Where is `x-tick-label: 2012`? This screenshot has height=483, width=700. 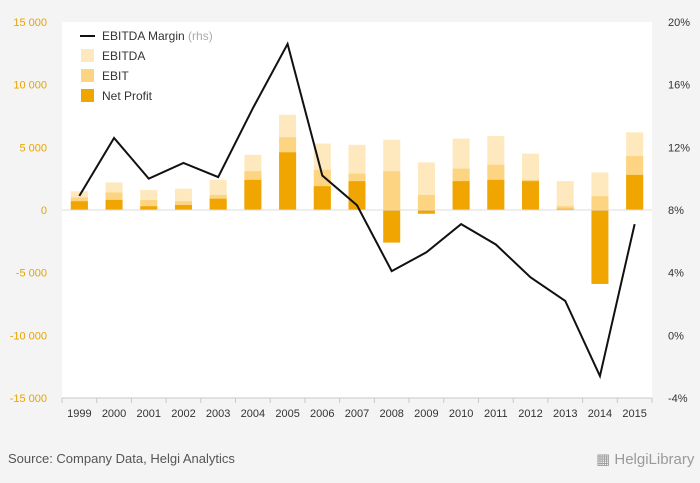
x-tick-label: 2012 is located at coordinates (530, 414).